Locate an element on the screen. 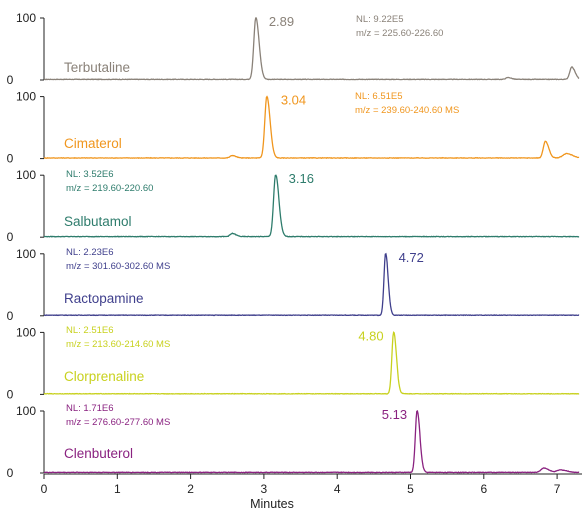 The width and height of the screenshot is (582, 514). peak-label: 2.89 is located at coordinates (281, 21).